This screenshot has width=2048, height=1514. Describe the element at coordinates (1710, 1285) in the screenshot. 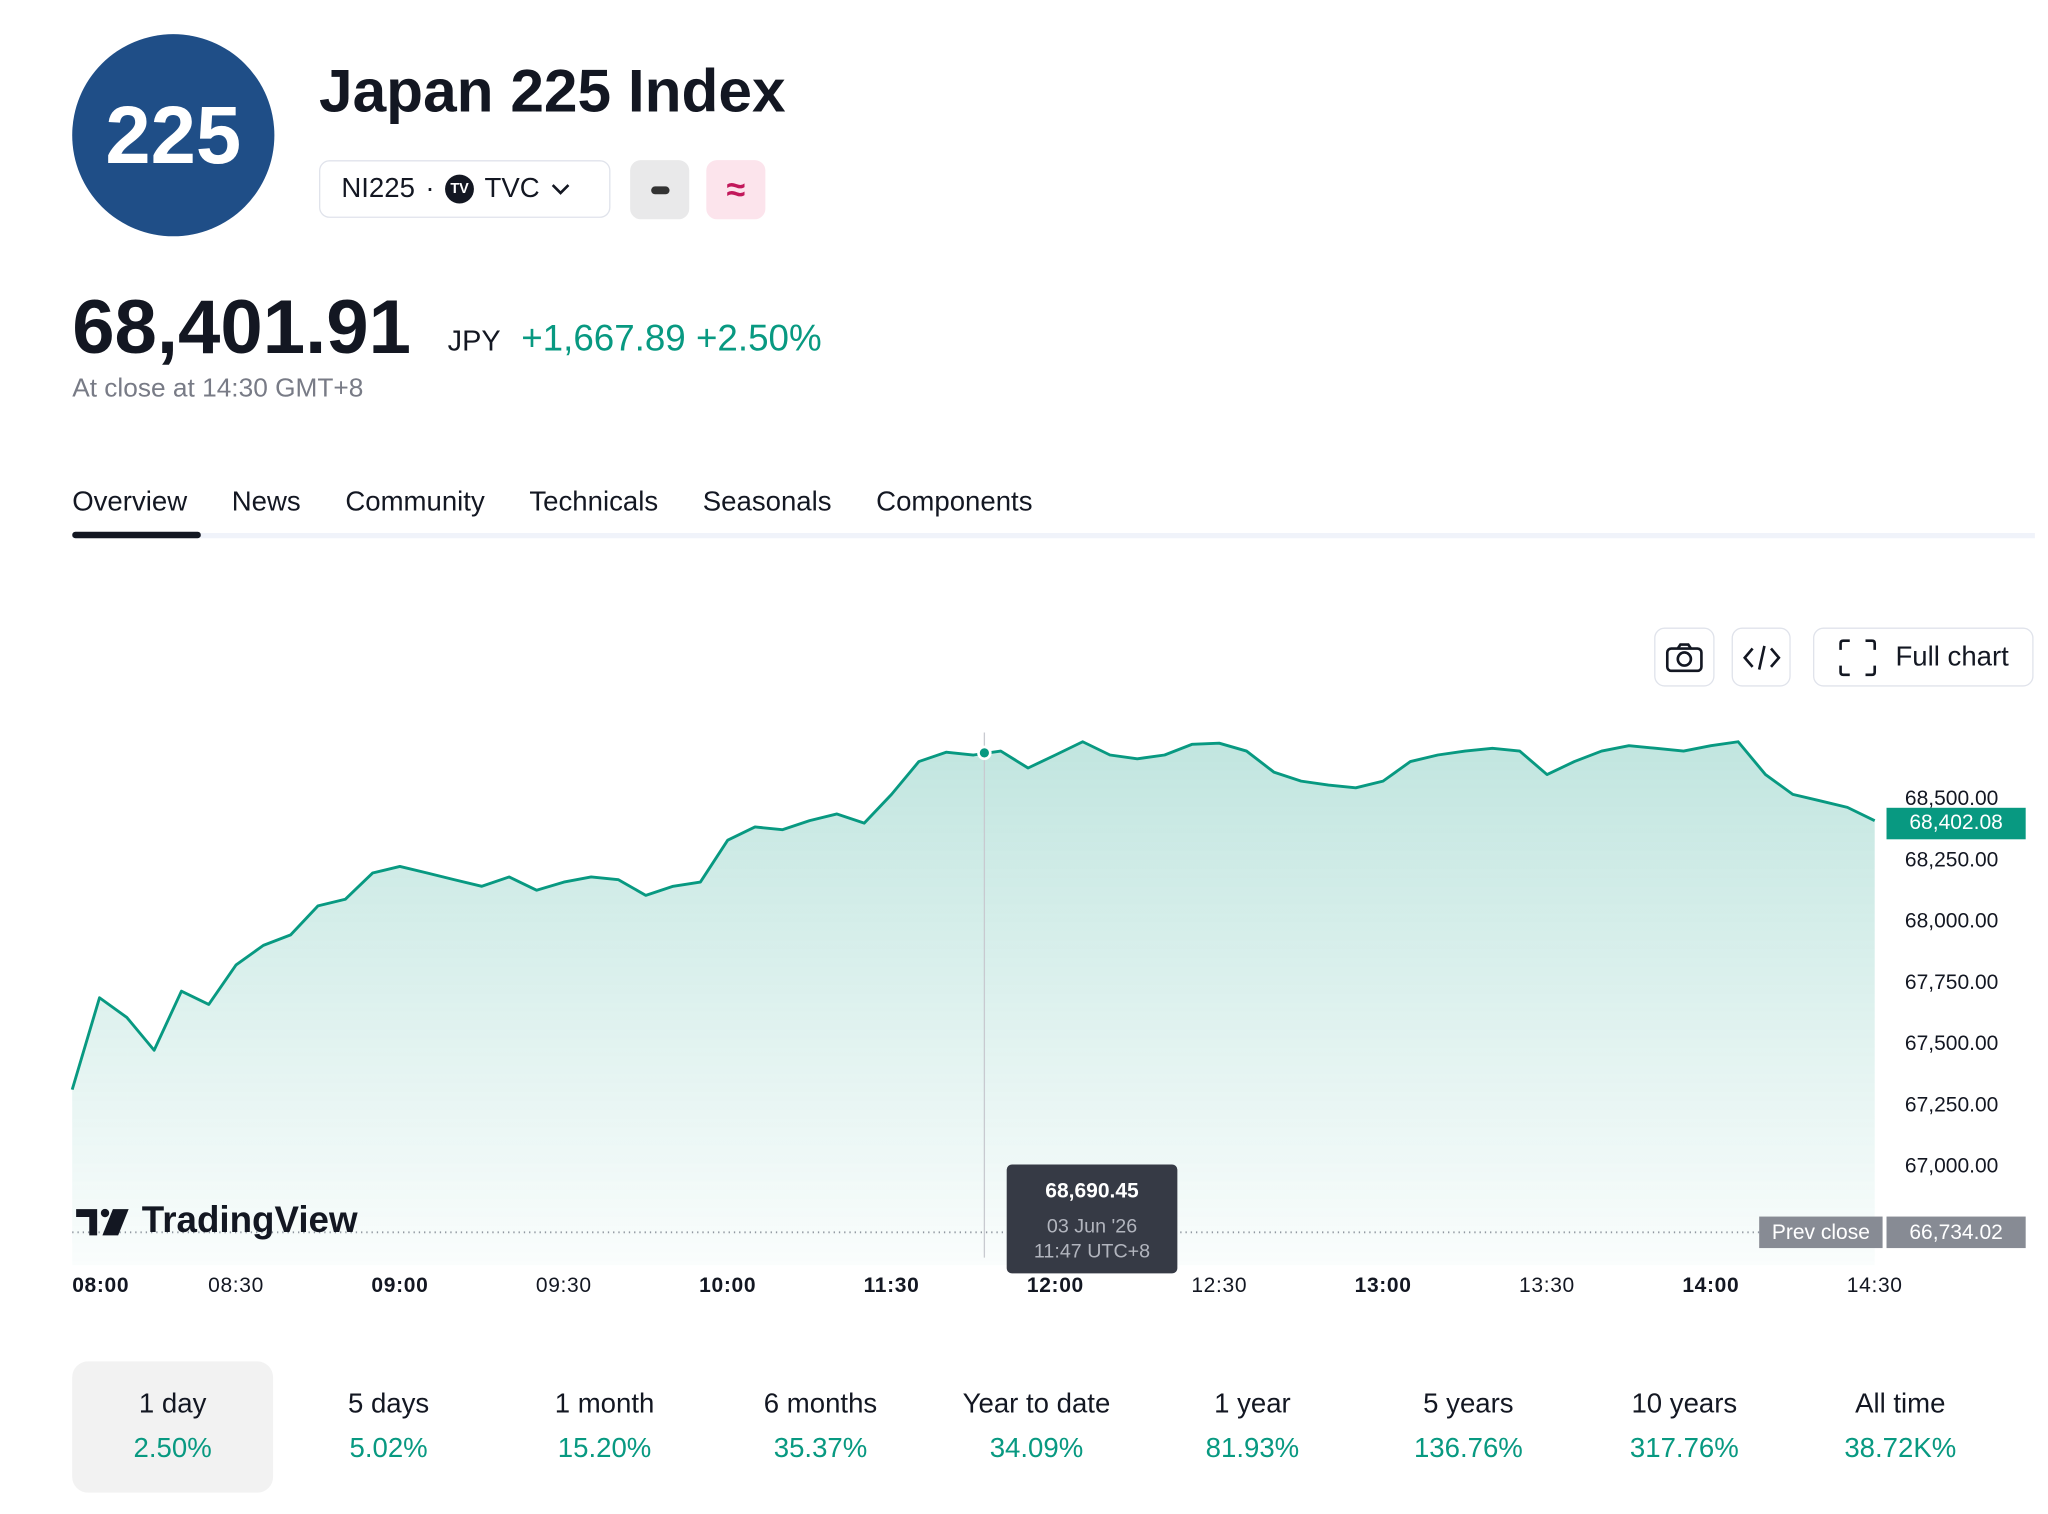

I see `x-tick-label: 14:00` at that location.